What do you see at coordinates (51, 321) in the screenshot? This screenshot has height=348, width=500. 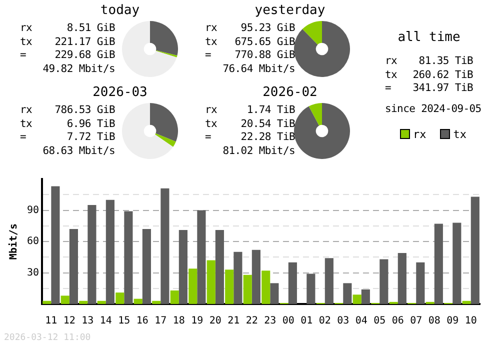 I see `x-tick-label: 11` at bounding box center [51, 321].